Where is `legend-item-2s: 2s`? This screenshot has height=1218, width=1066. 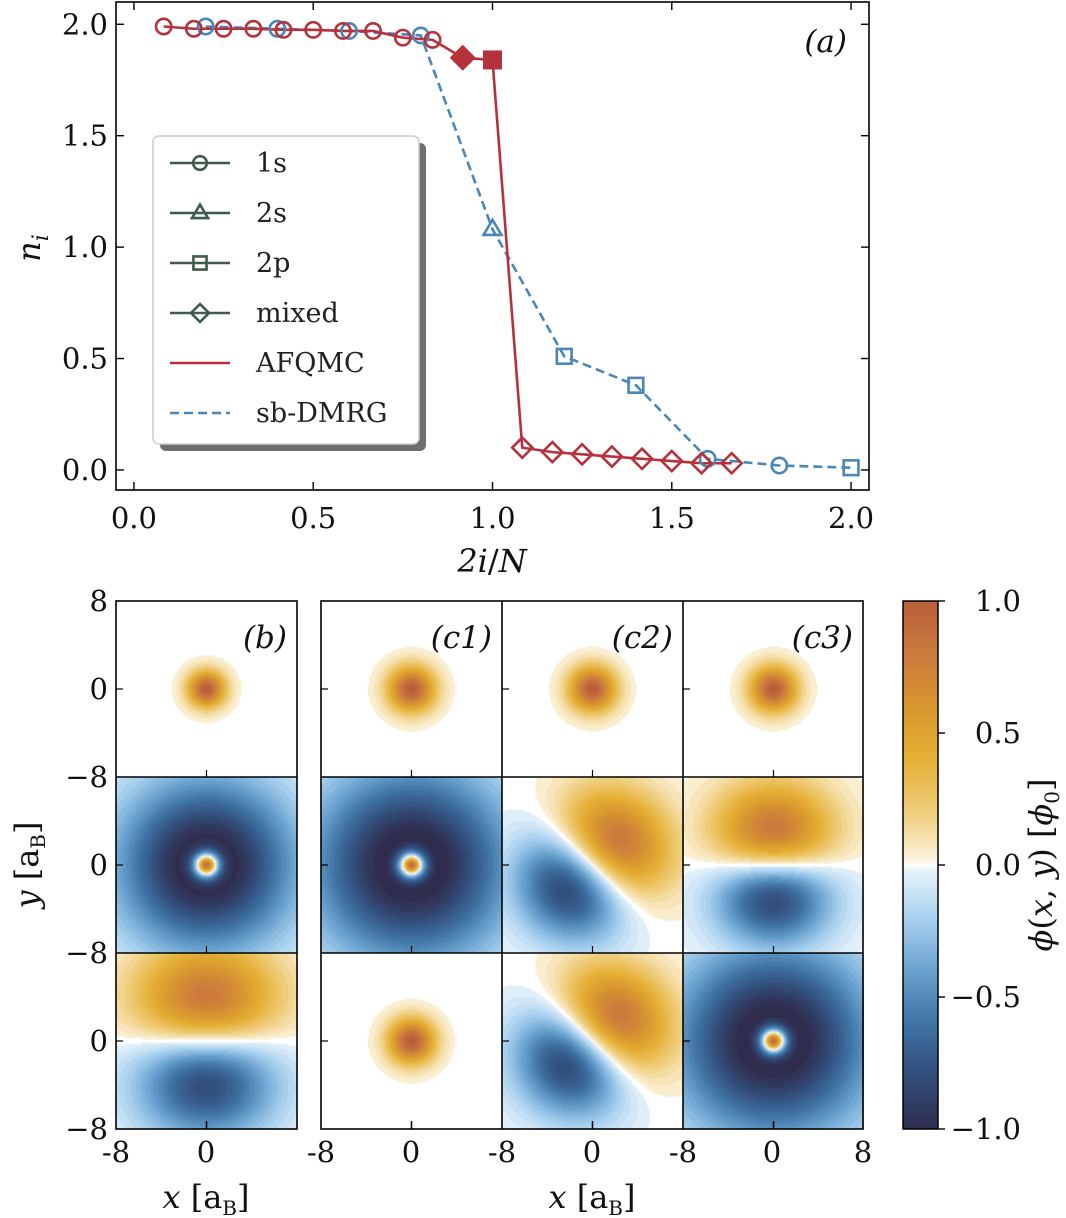
legend-item-2s: 2s is located at coordinates (228, 213).